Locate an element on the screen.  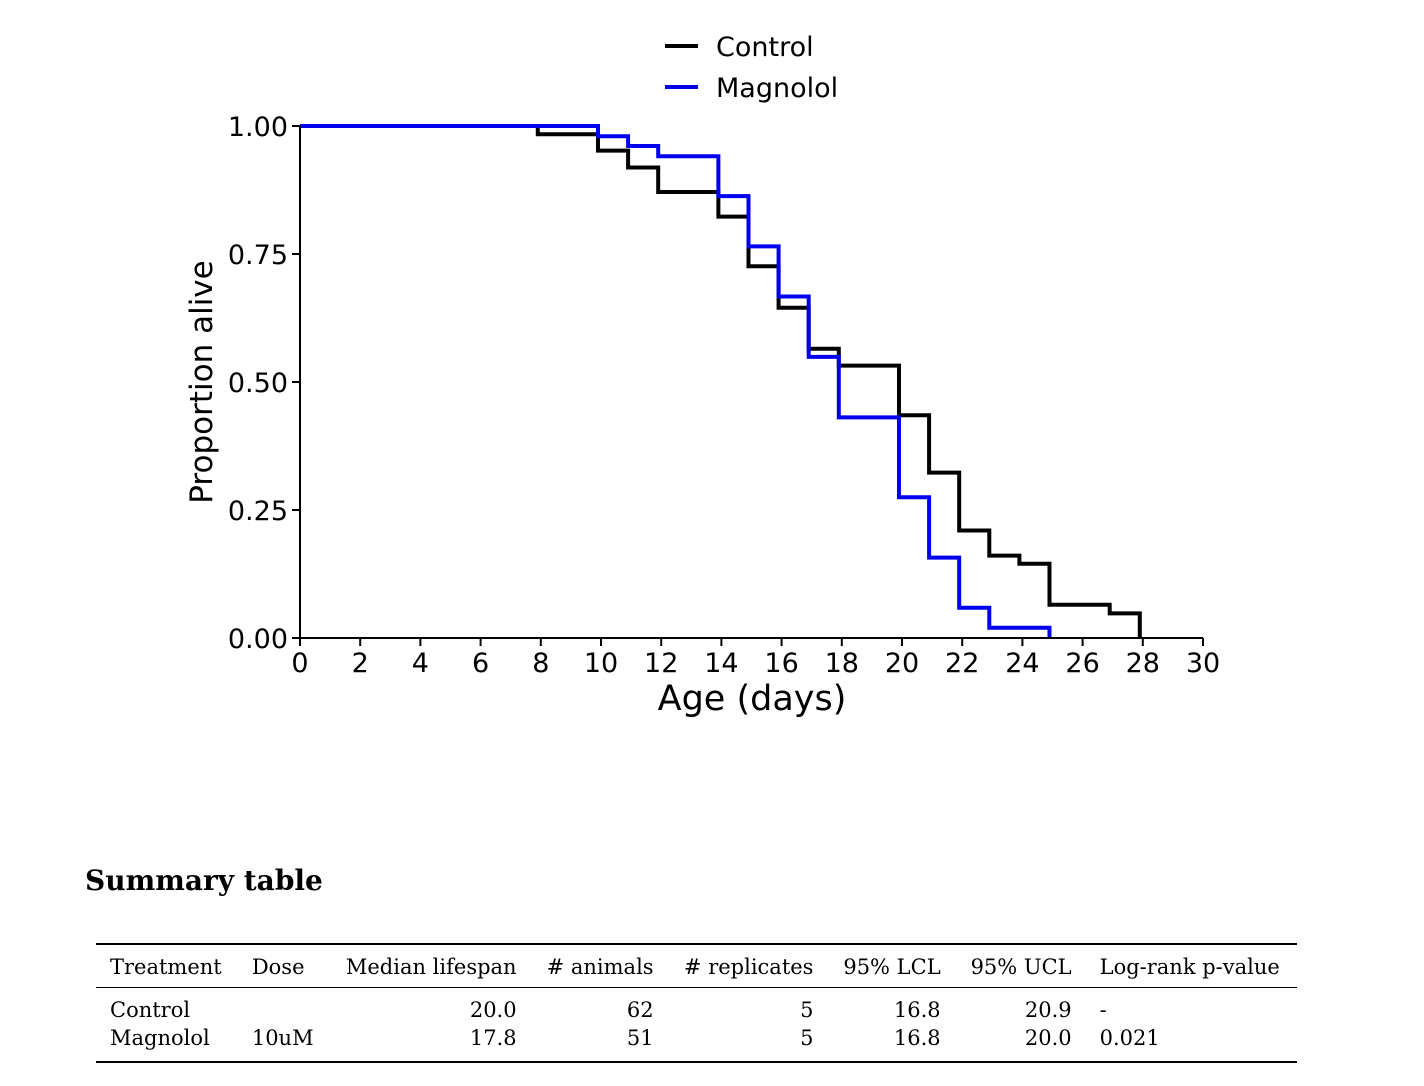
x-tick-label: 30 is located at coordinates (1203, 663).